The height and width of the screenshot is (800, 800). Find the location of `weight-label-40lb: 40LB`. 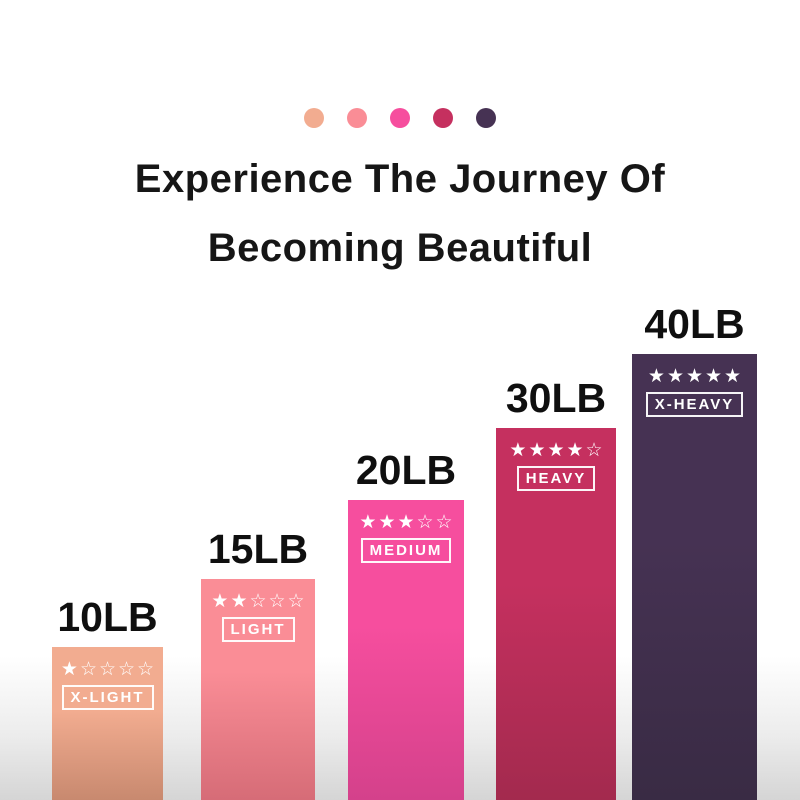

weight-label-40lb: 40LB is located at coordinates (694, 324).